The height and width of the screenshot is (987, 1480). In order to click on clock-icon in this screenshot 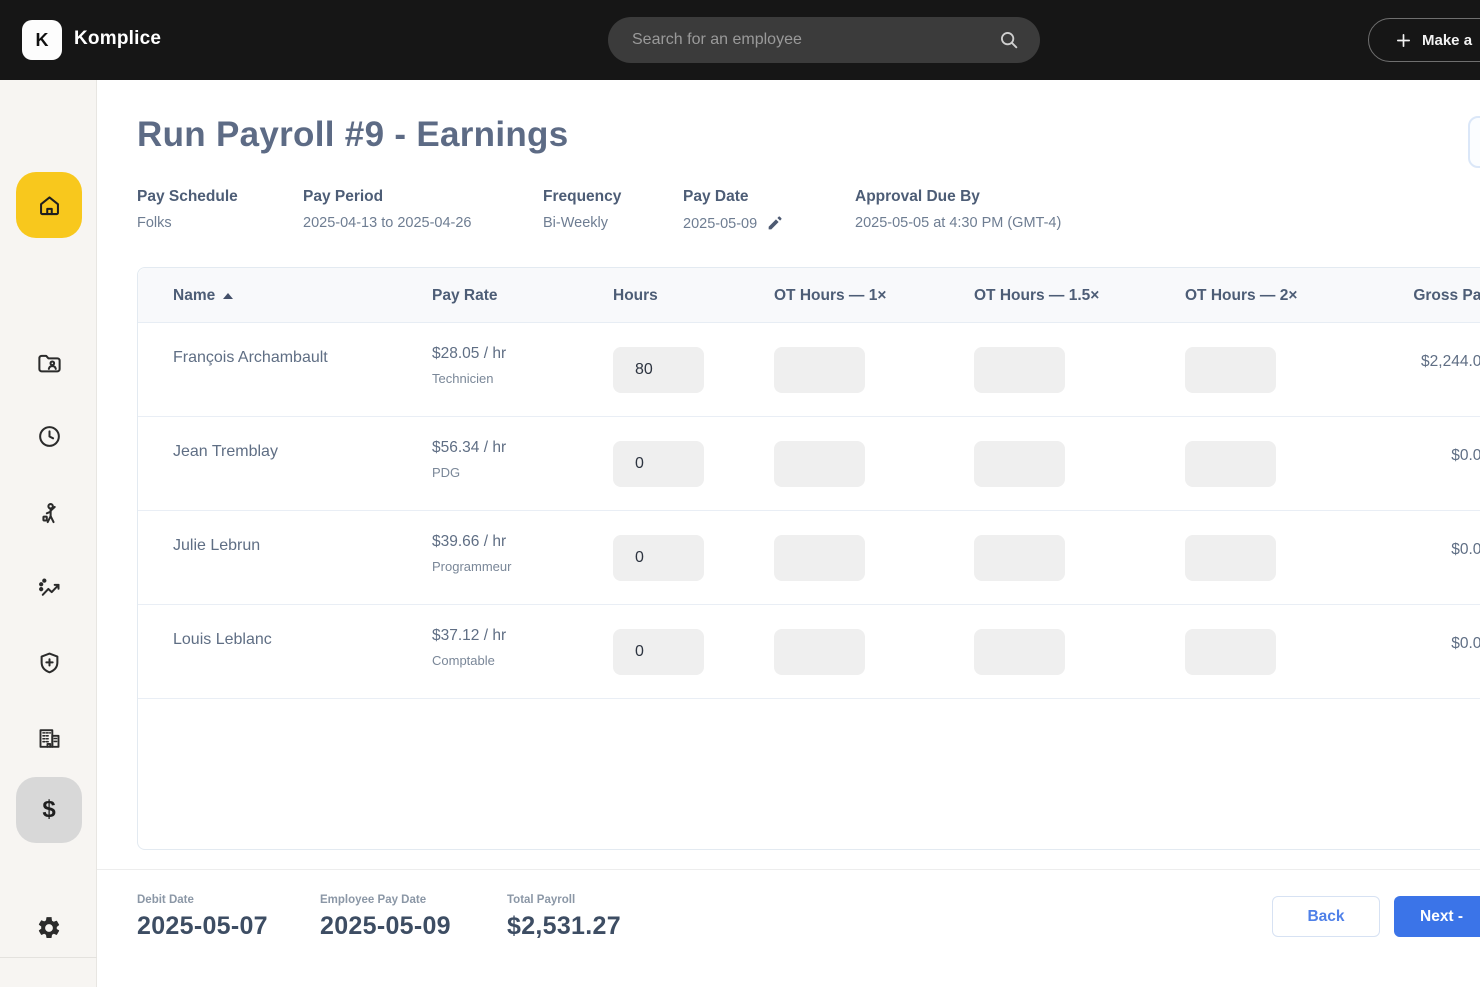, I will do `click(49, 436)`.